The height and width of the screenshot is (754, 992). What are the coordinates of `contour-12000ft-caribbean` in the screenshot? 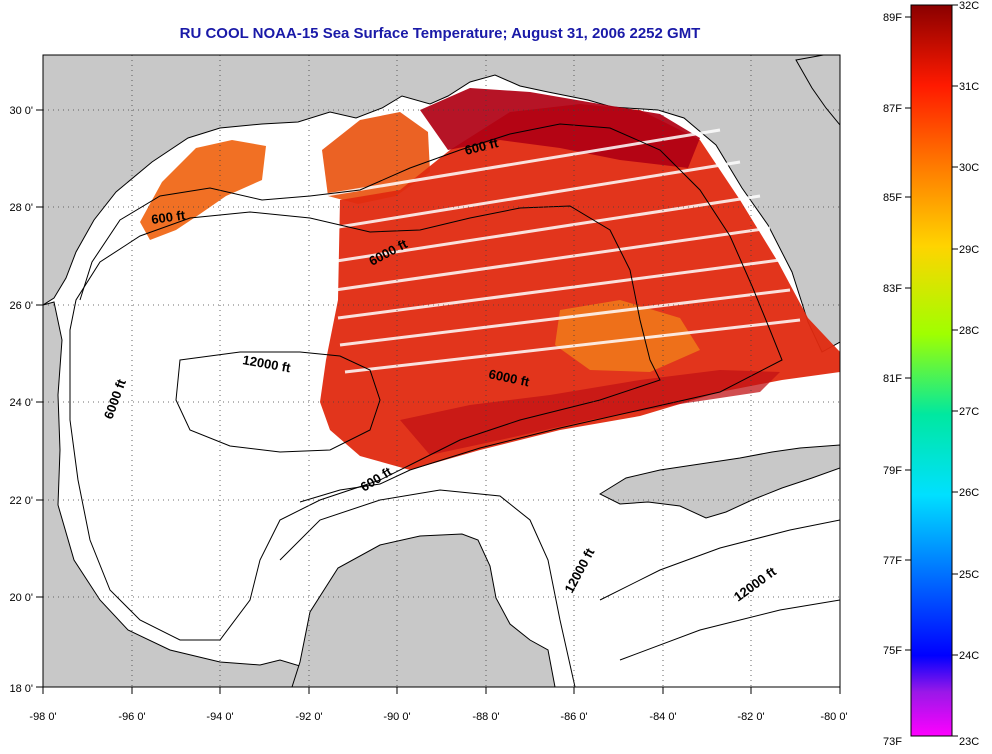 It's located at (719, 590).